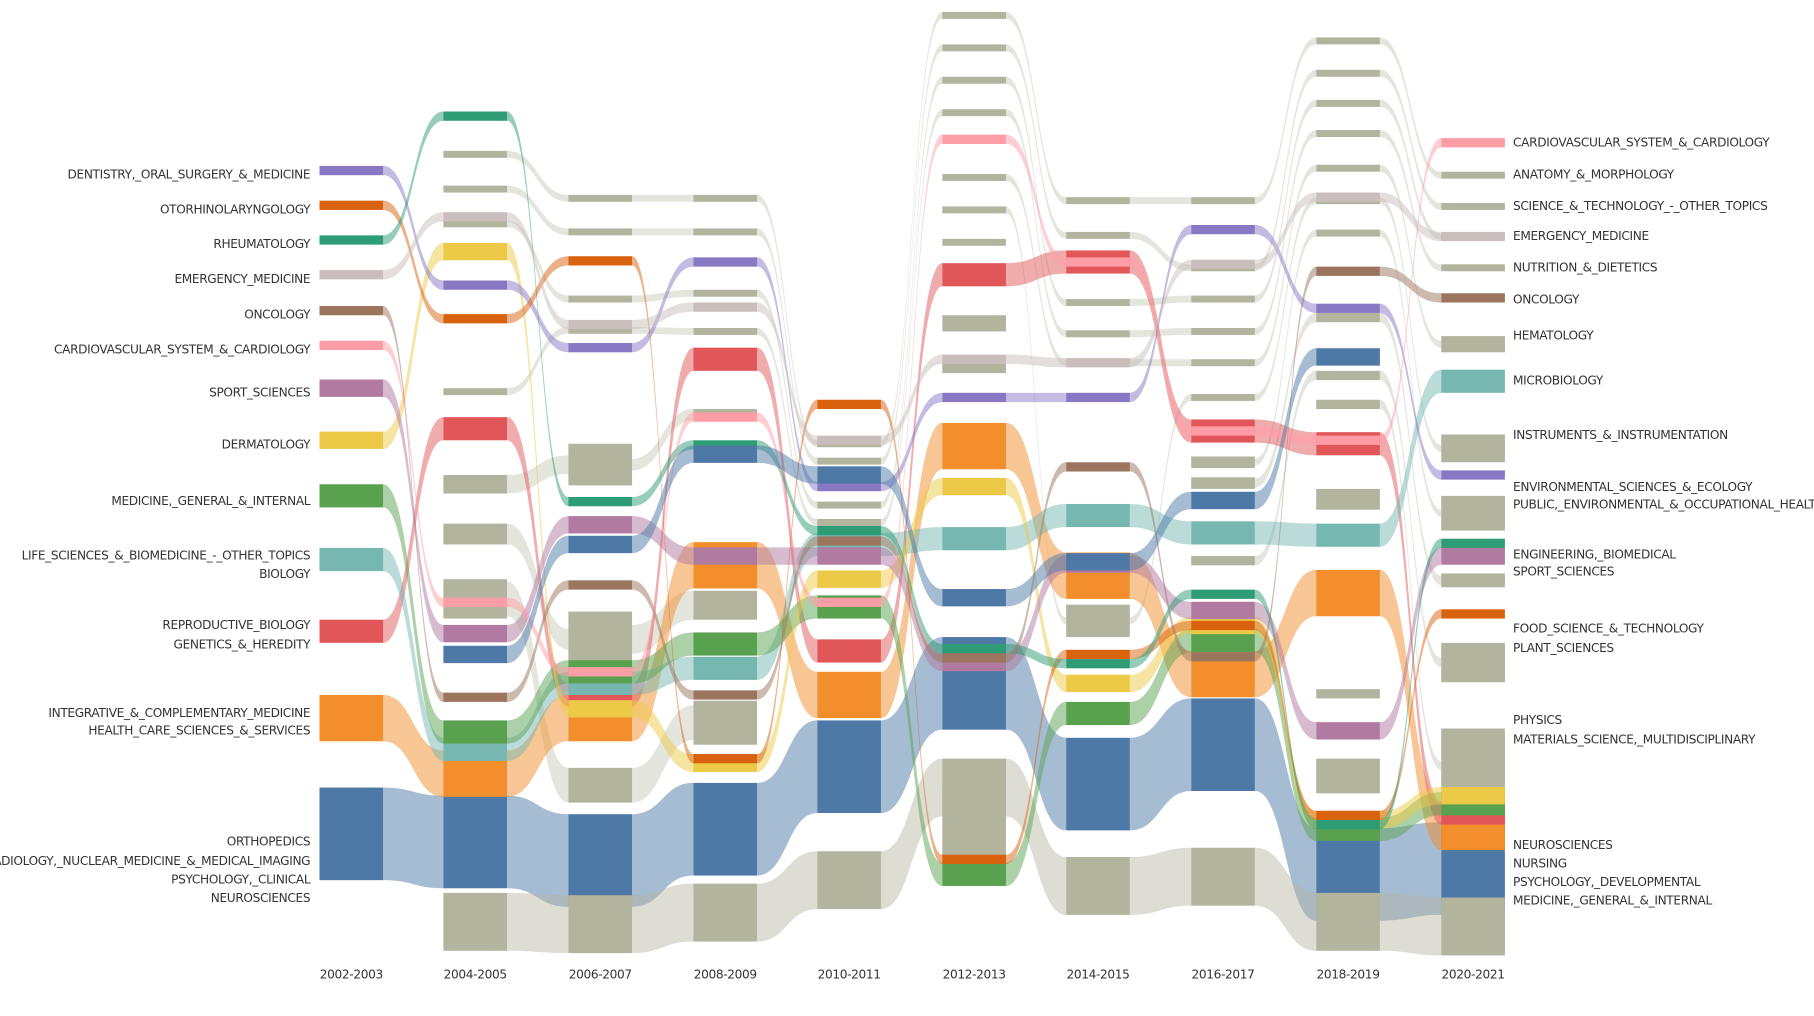 The width and height of the screenshot is (1814, 1016). I want to click on left-label: BIOLOGY, so click(285, 574).